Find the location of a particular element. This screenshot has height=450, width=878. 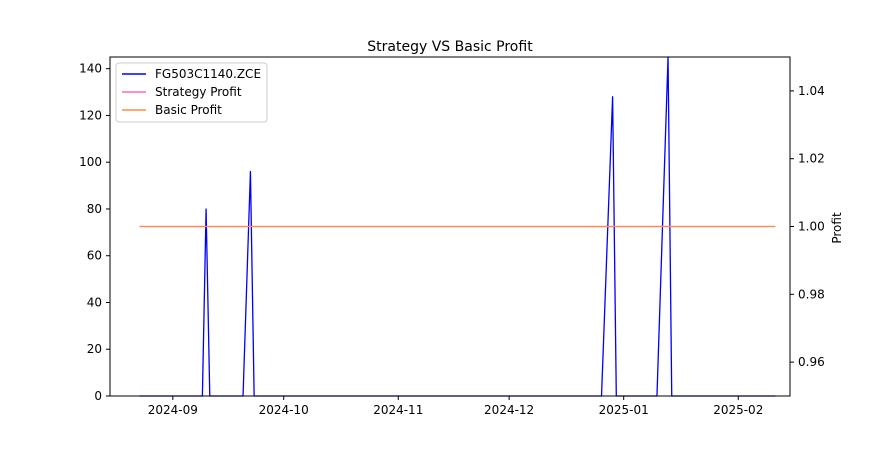

legend-label-basic-profit: Basic Profit is located at coordinates (188, 110).